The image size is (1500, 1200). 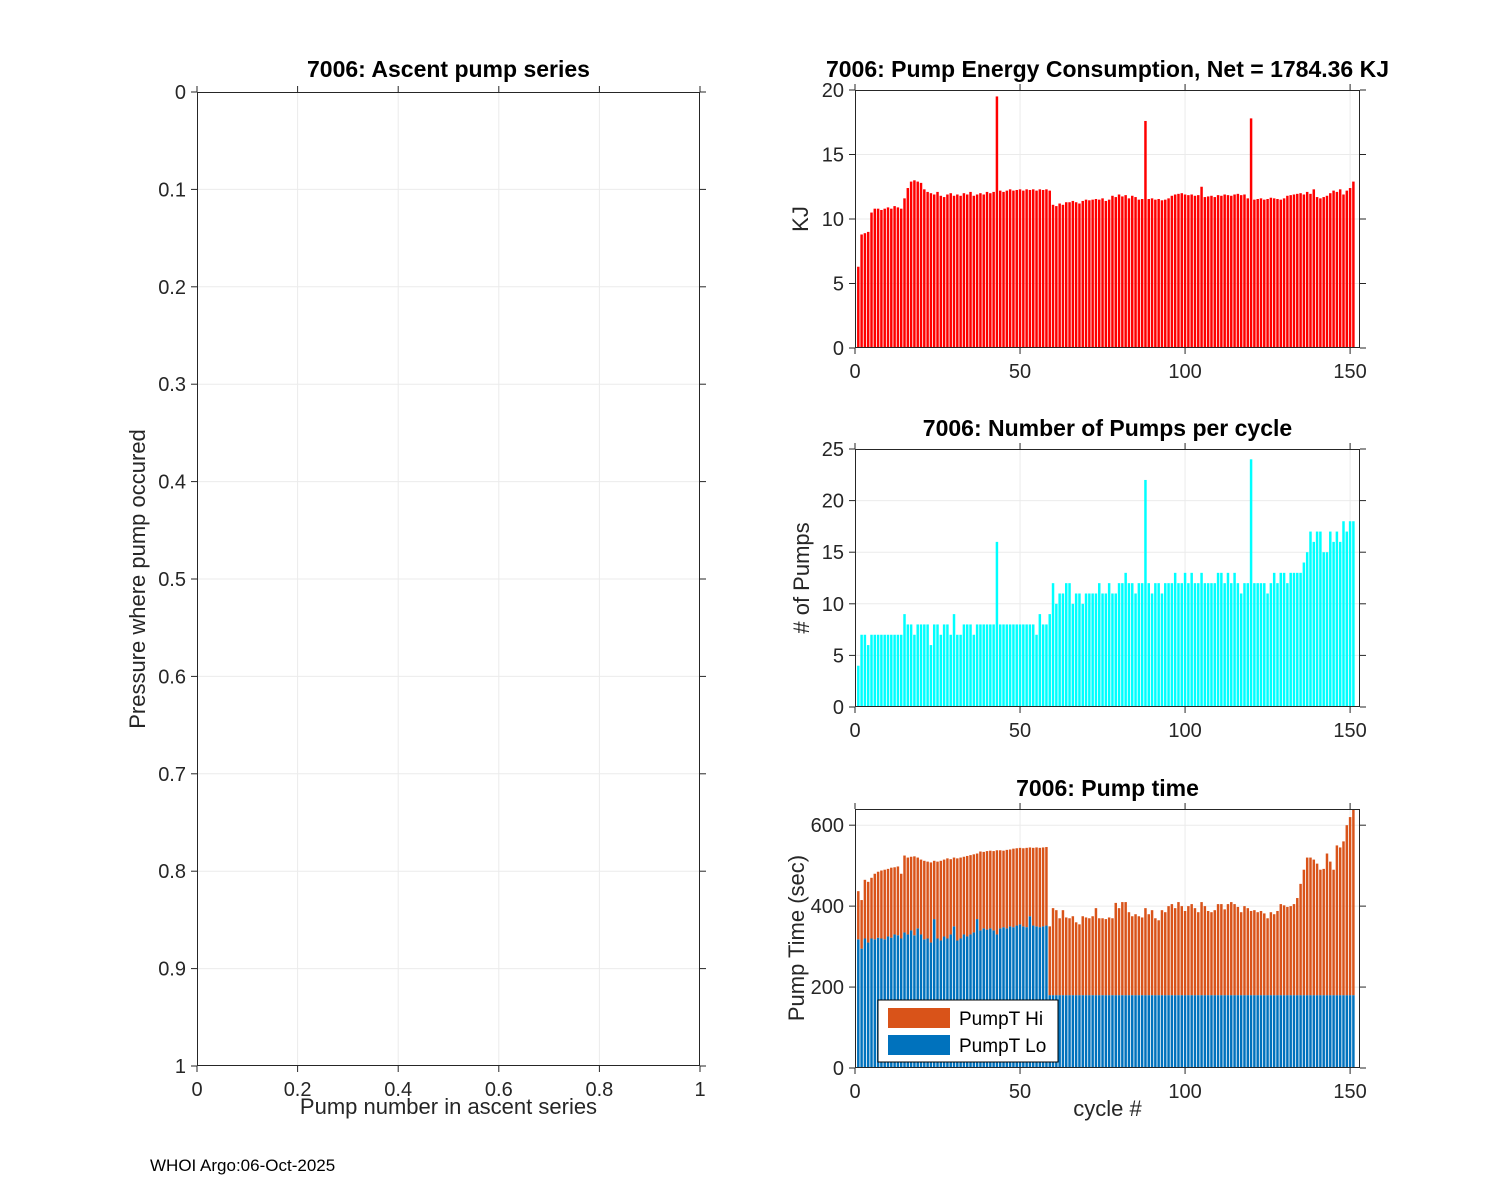 What do you see at coordinates (833, 450) in the screenshot?
I see `y-tick-label: 25` at bounding box center [833, 450].